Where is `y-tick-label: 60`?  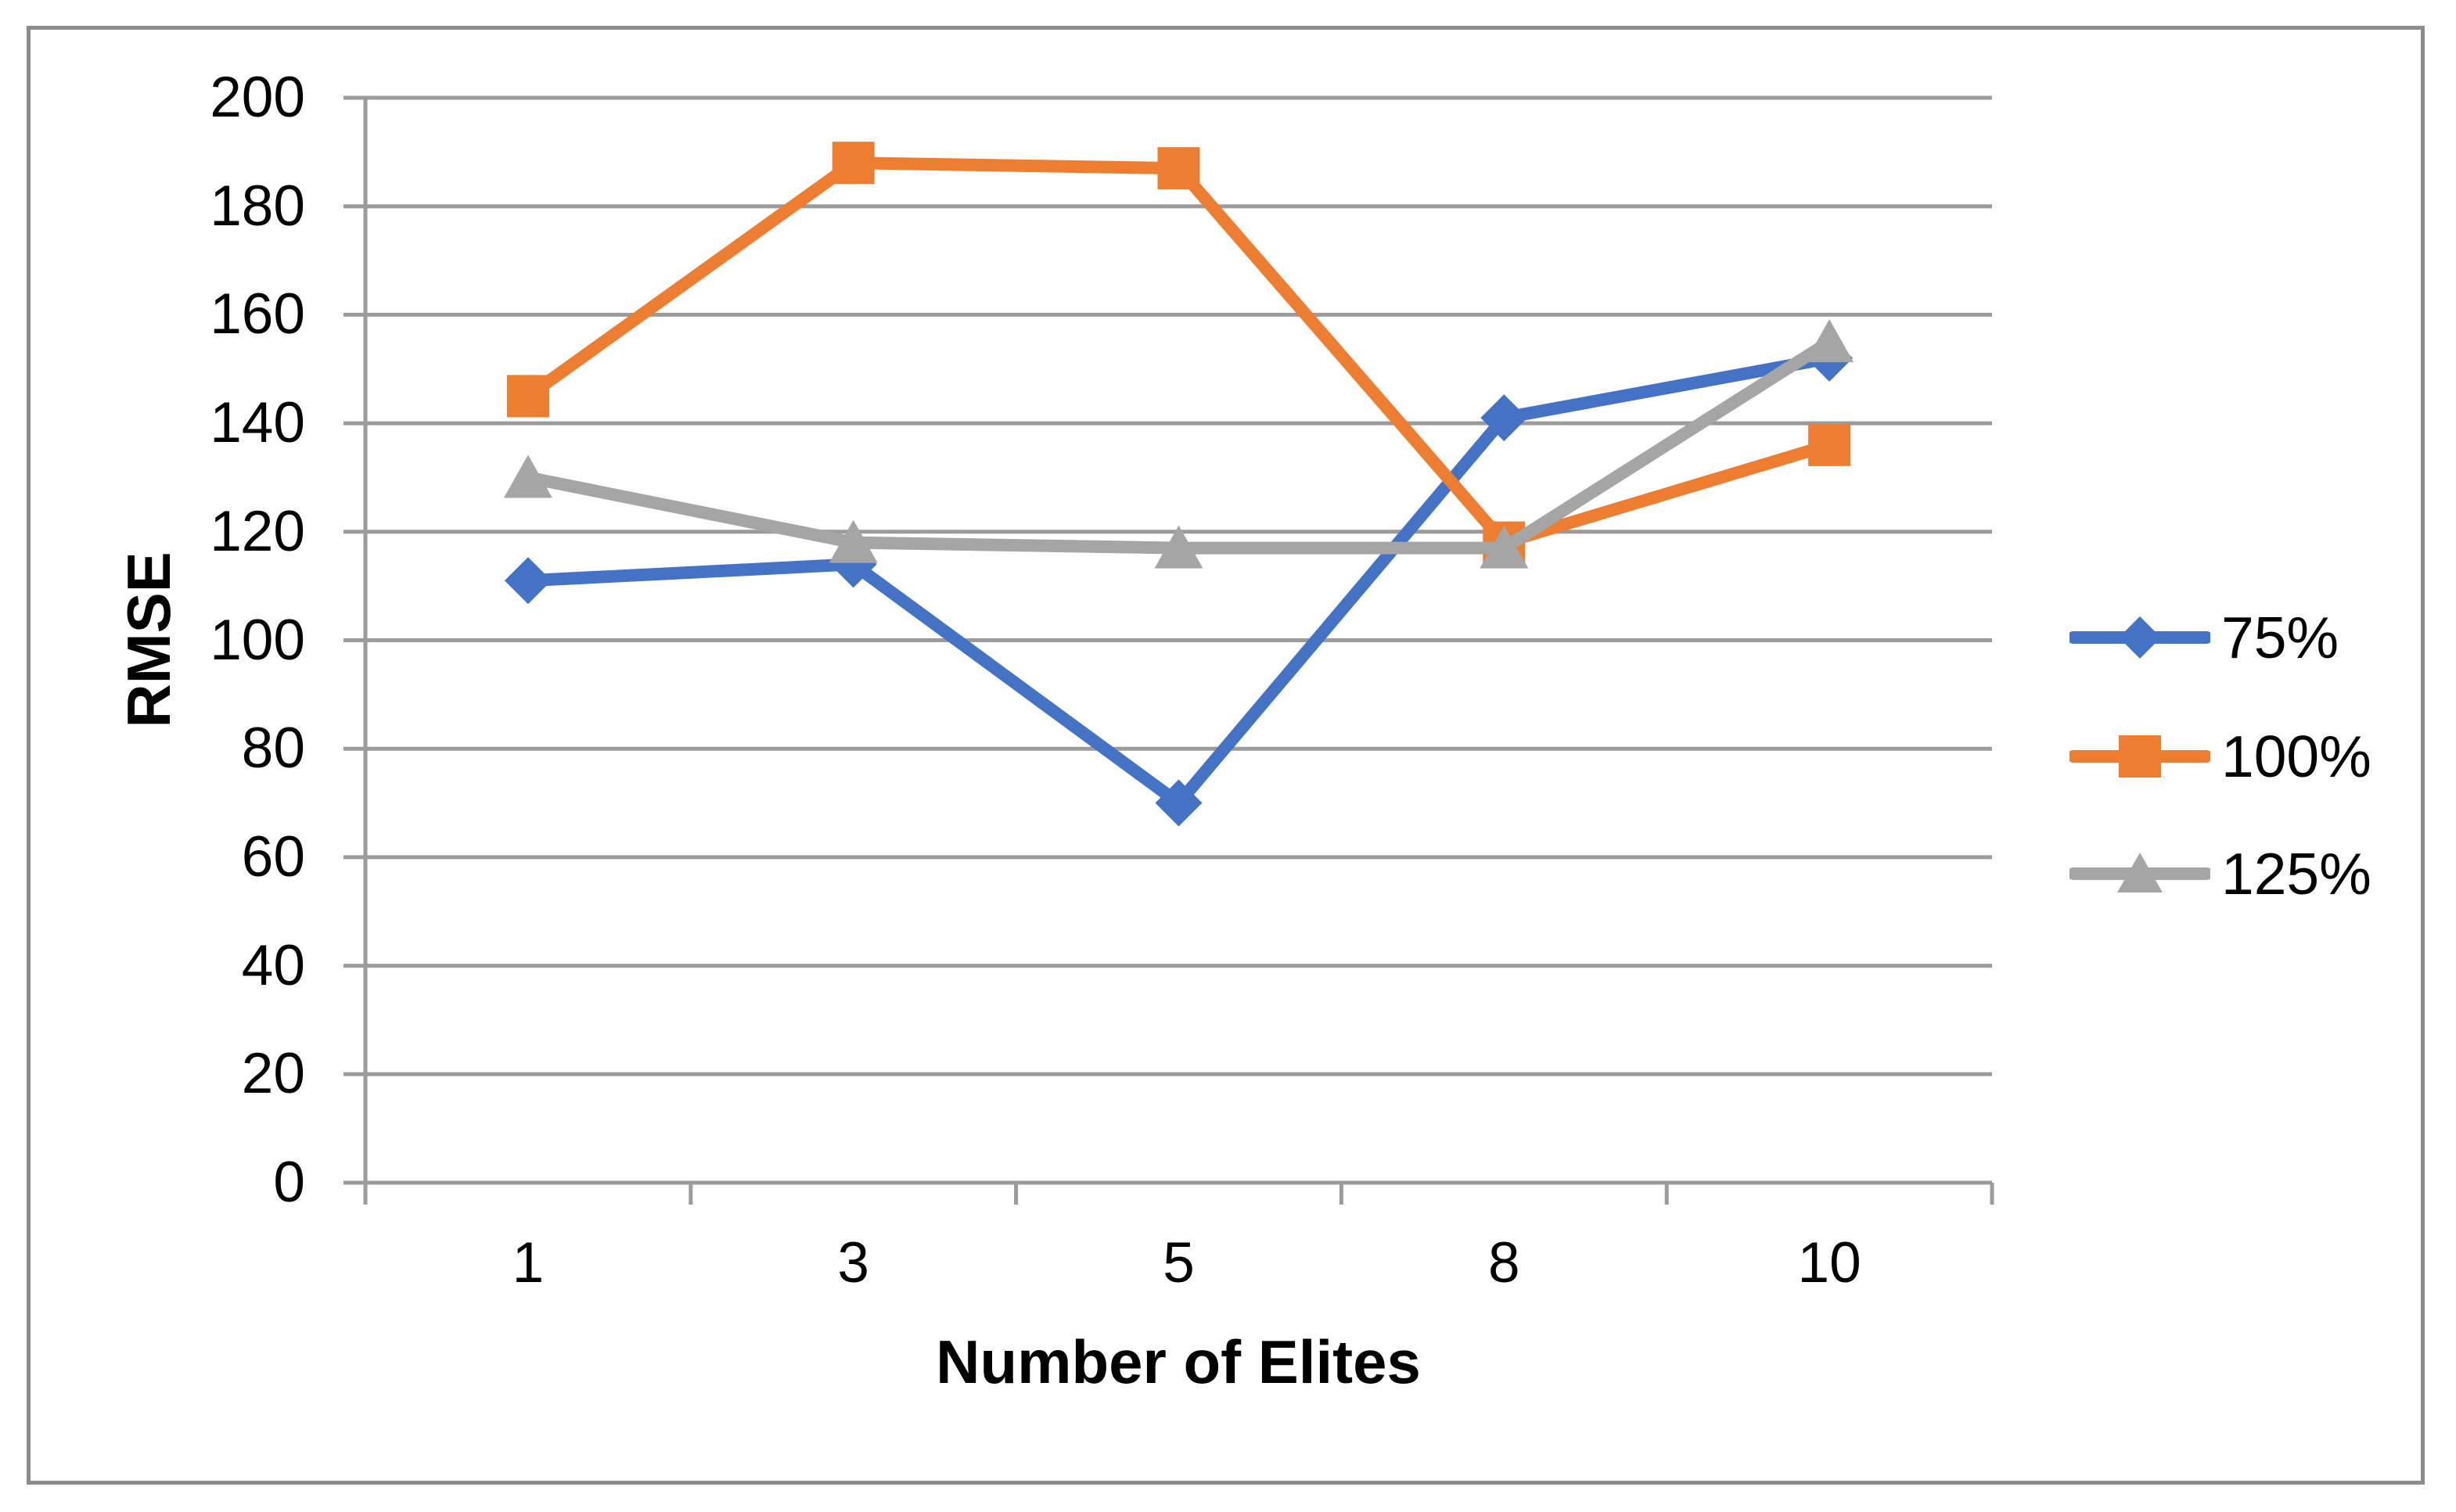
y-tick-label: 60 is located at coordinates (273, 856).